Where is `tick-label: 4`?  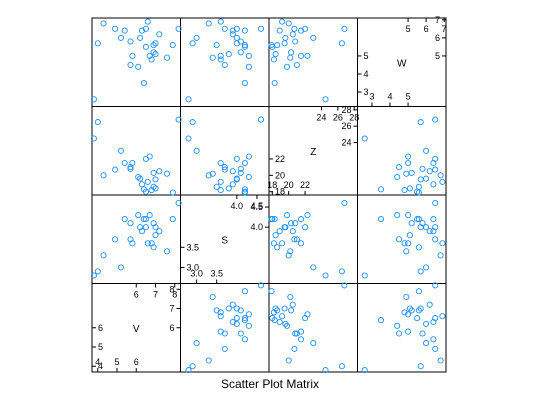
tick-label: 4 is located at coordinates (390, 97).